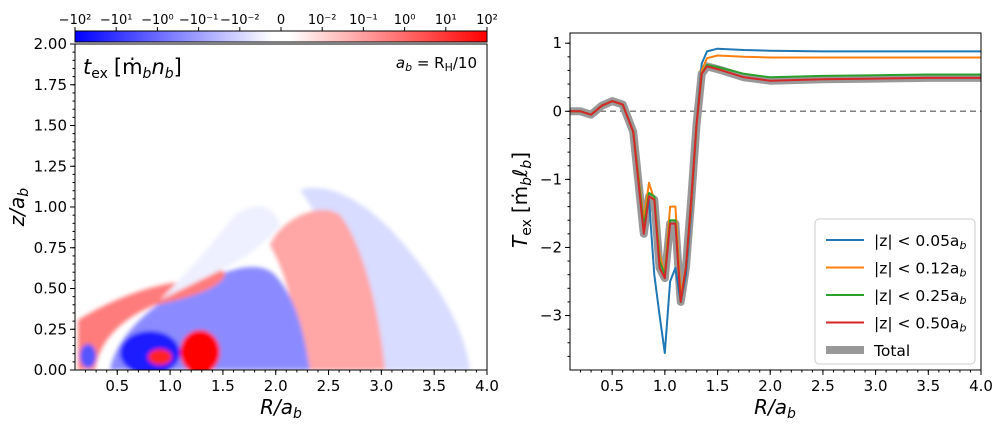 Image resolution: width=1000 pixels, height=424 pixels. Describe the element at coordinates (329, 386) in the screenshot. I see `heatmap-xtick-label: 2.5` at that location.